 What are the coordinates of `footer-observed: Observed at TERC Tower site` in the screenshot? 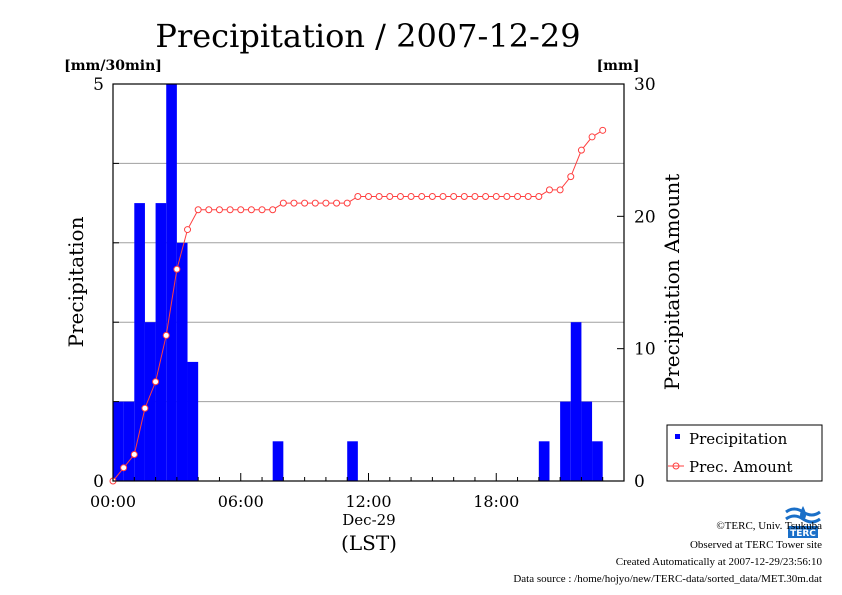 It's located at (755, 545).